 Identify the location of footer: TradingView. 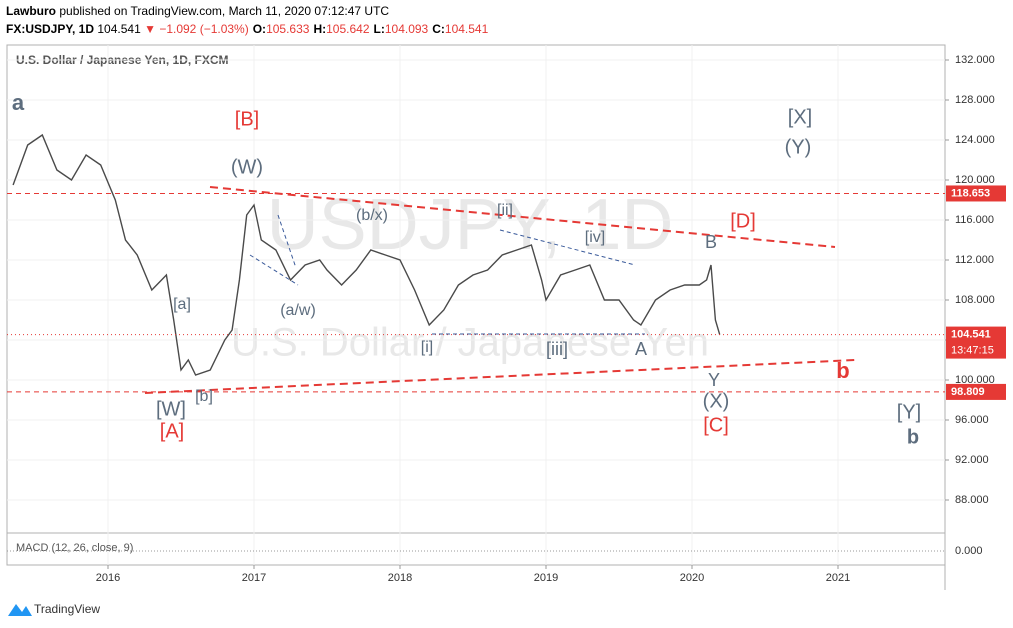
(54, 609).